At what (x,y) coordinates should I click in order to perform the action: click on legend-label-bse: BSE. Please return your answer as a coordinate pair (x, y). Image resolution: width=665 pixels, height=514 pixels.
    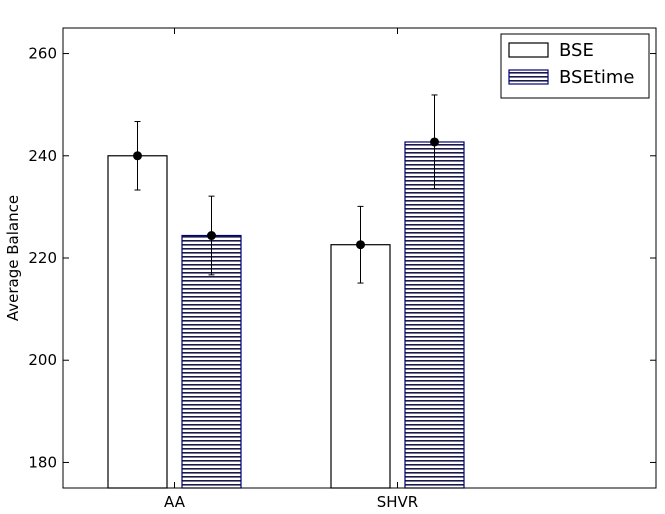
    Looking at the image, I should click on (576, 50).